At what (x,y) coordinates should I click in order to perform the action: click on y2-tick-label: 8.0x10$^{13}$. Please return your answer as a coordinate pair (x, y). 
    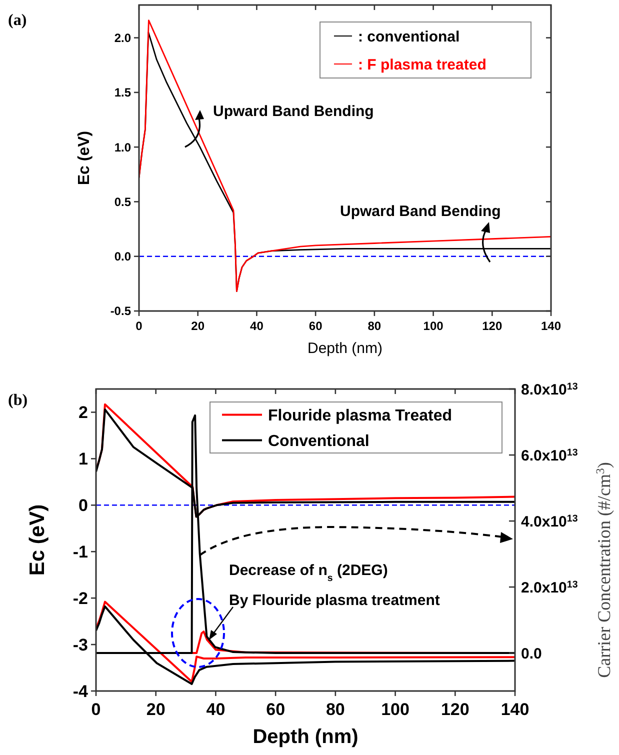
    Looking at the image, I should click on (549, 389).